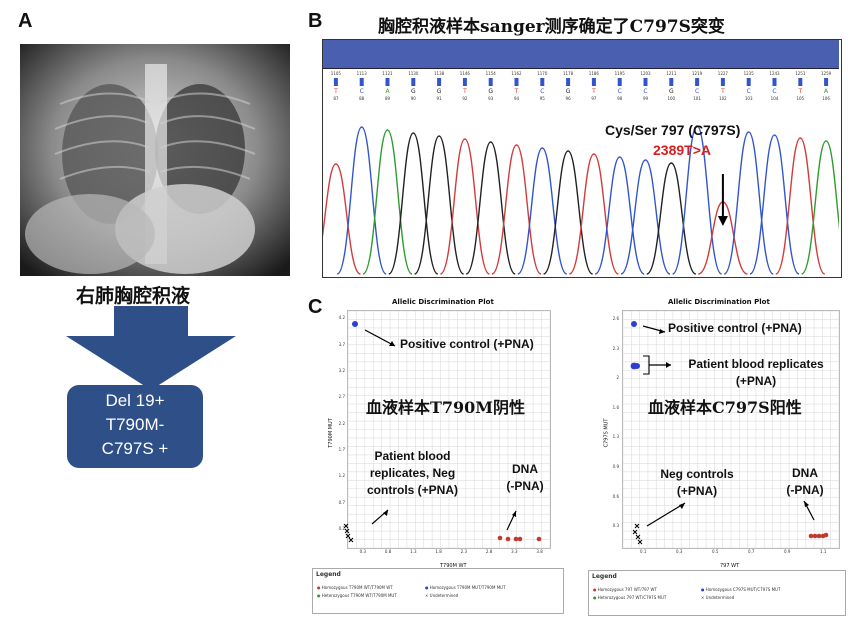 The height and width of the screenshot is (623, 866). I want to click on plot2-legend-title: Legend, so click(604, 576).